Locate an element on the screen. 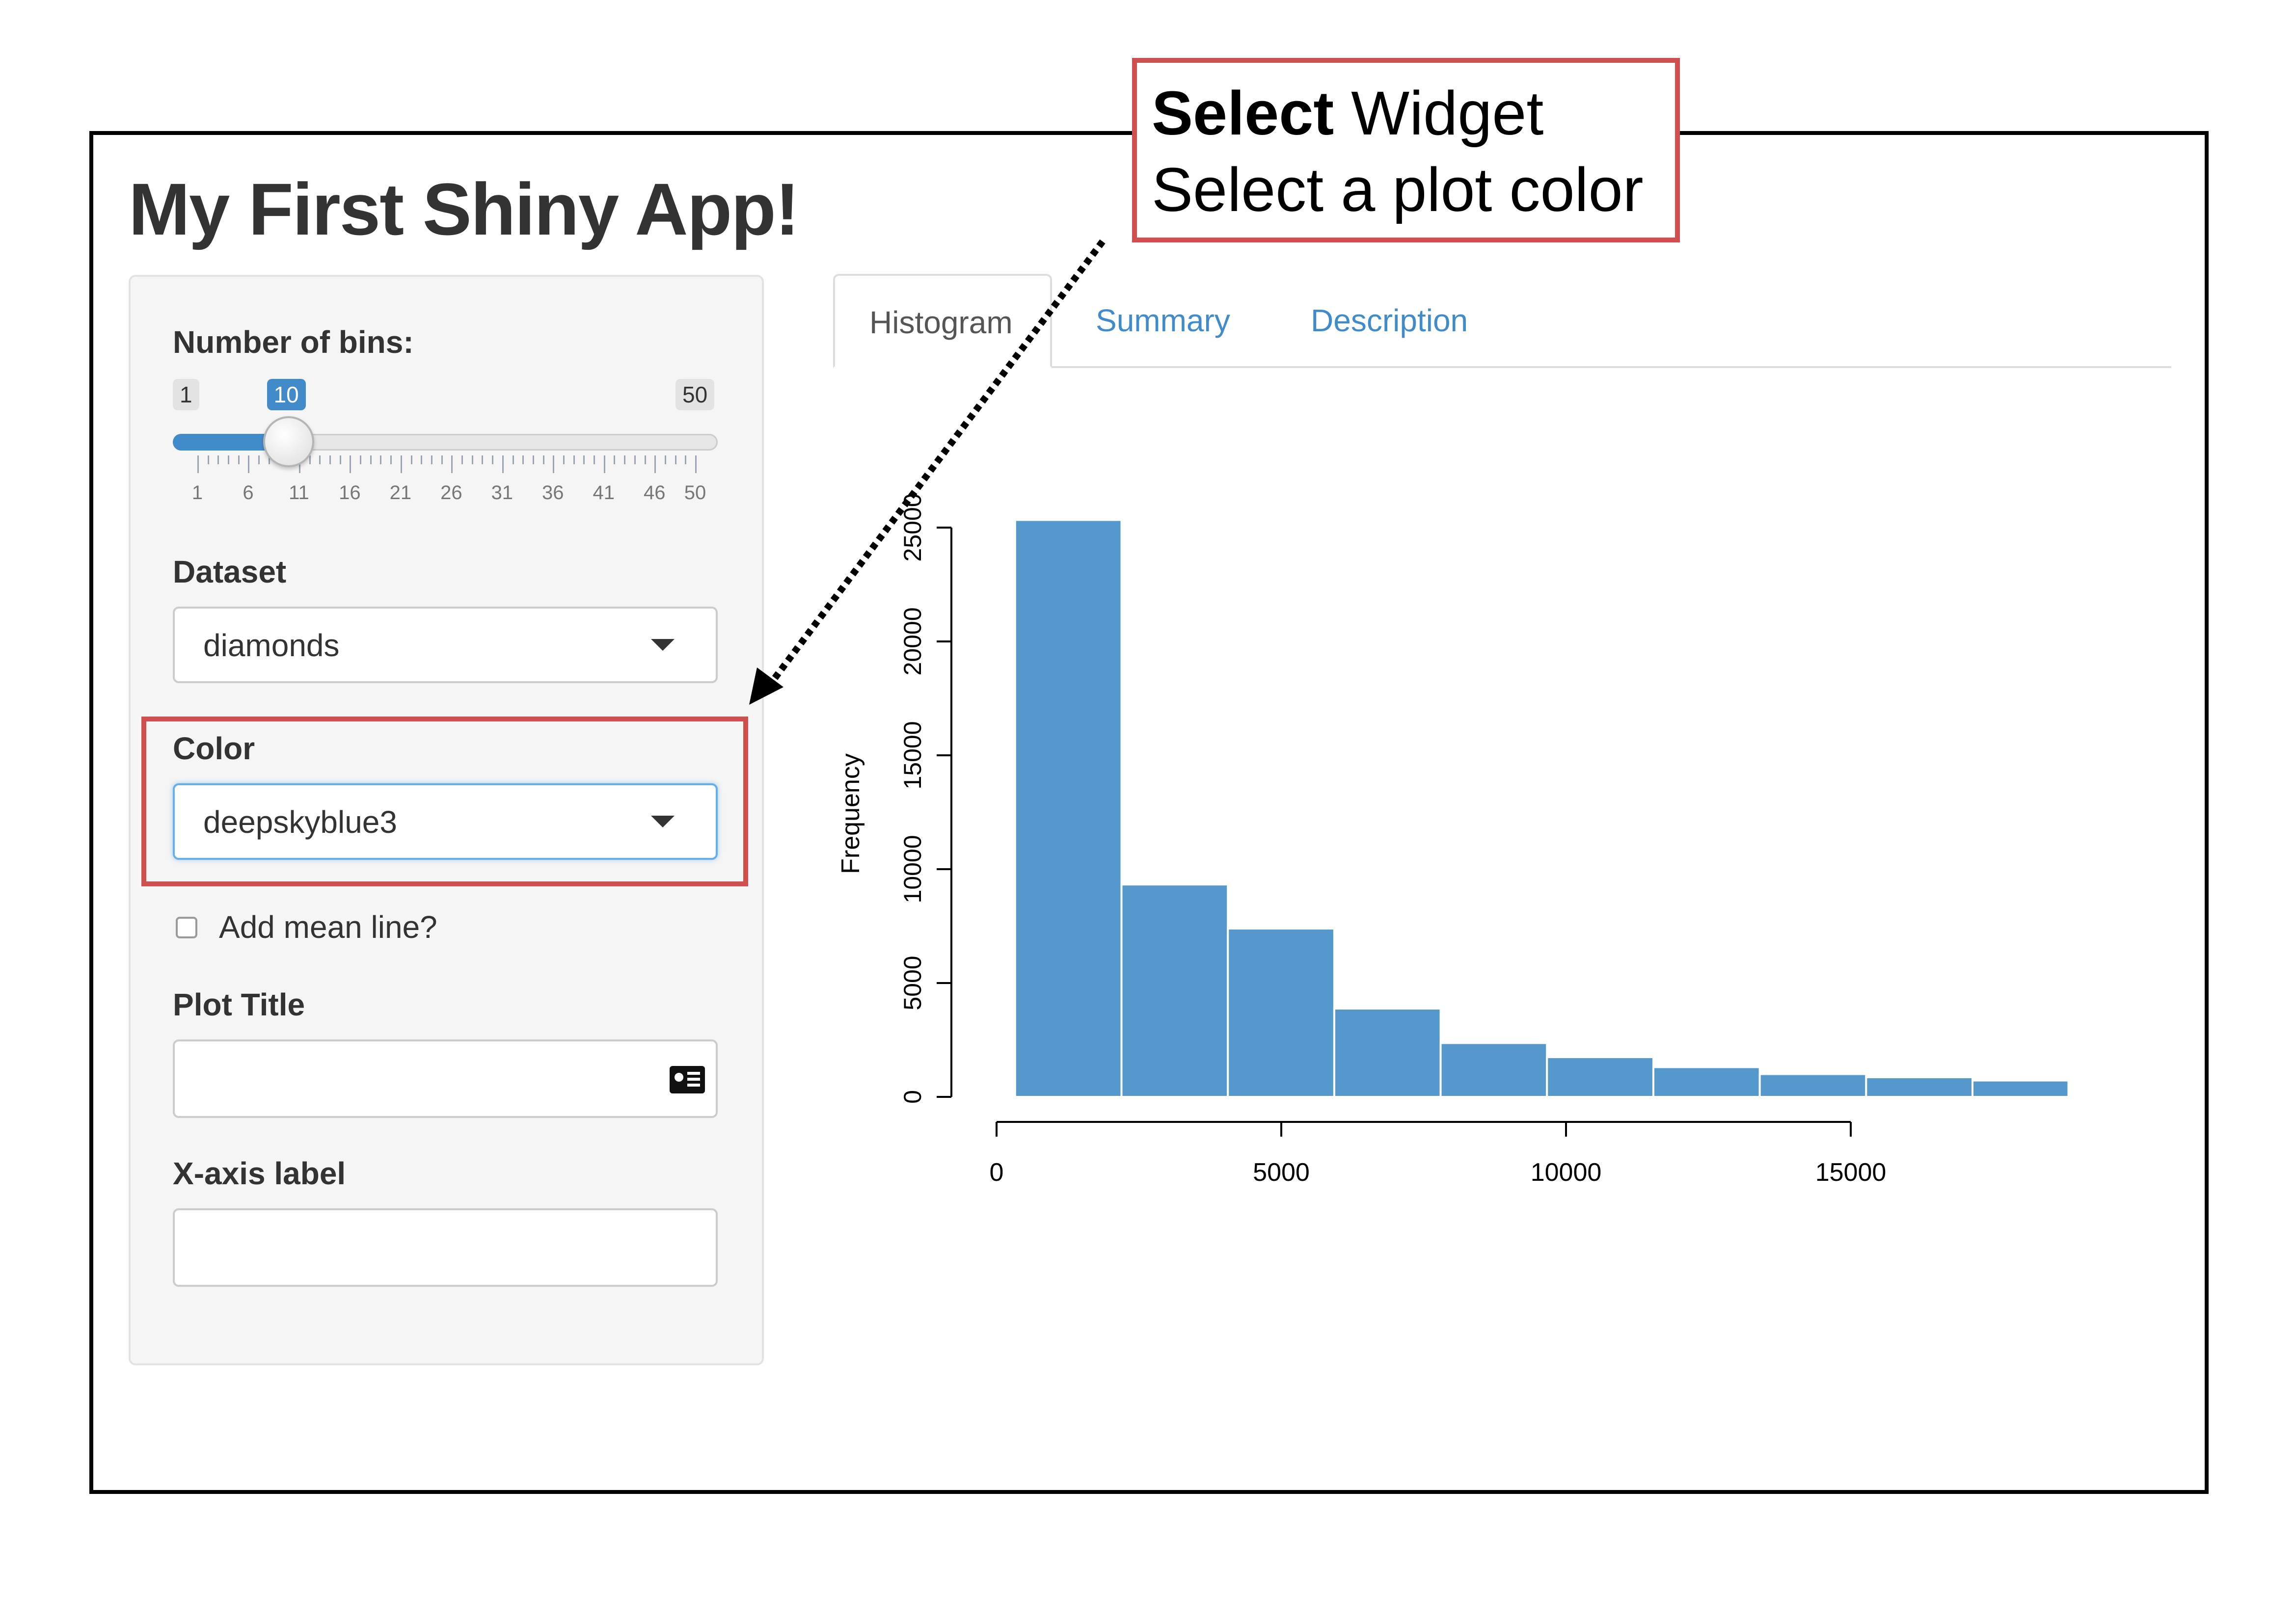  slider-tick-label: 46 is located at coordinates (654, 493).